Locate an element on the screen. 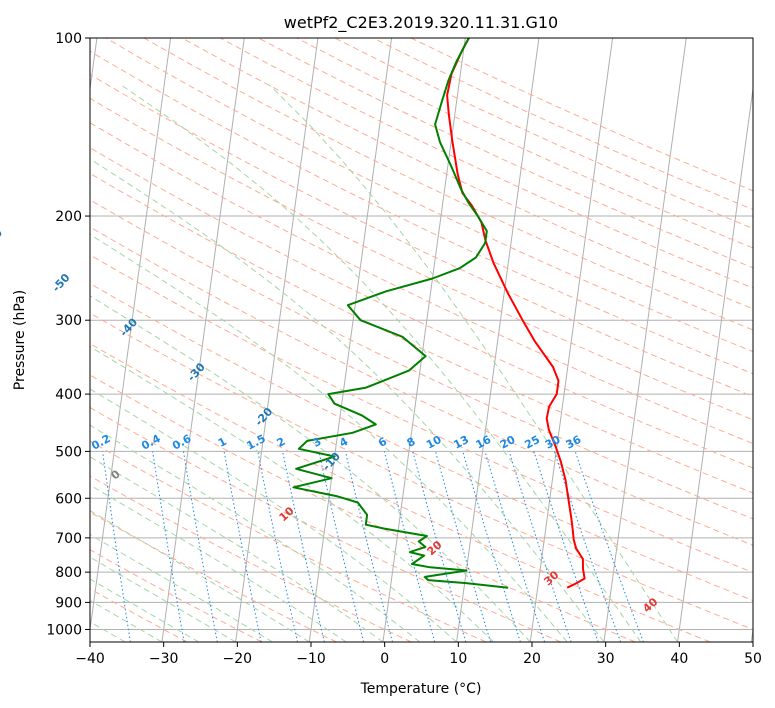 This screenshot has width=775, height=708. chart-title: wetPf2_C2E3.2019.320.11.31.G10 is located at coordinates (421, 23).